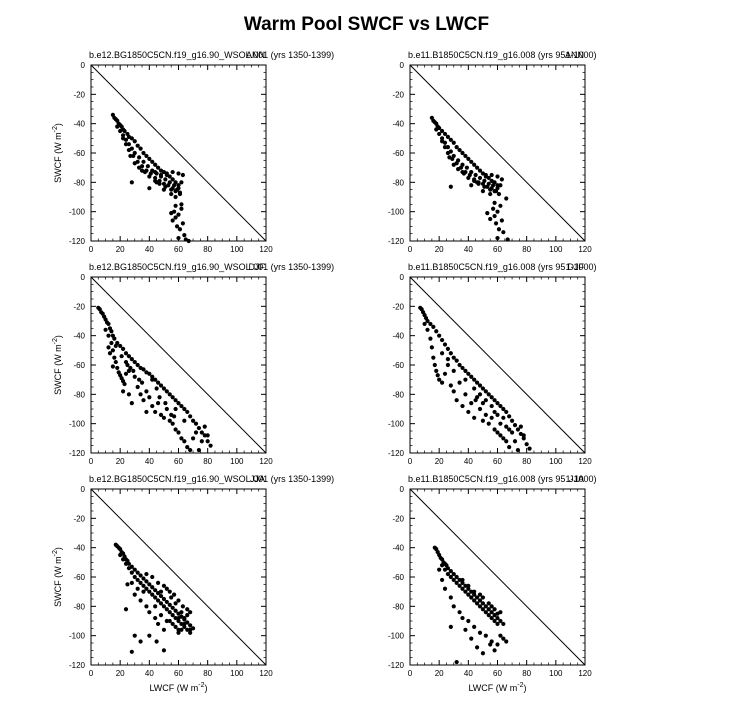  Describe the element at coordinates (237, 673) in the screenshot. I see `x-tick-label: 100` at that location.